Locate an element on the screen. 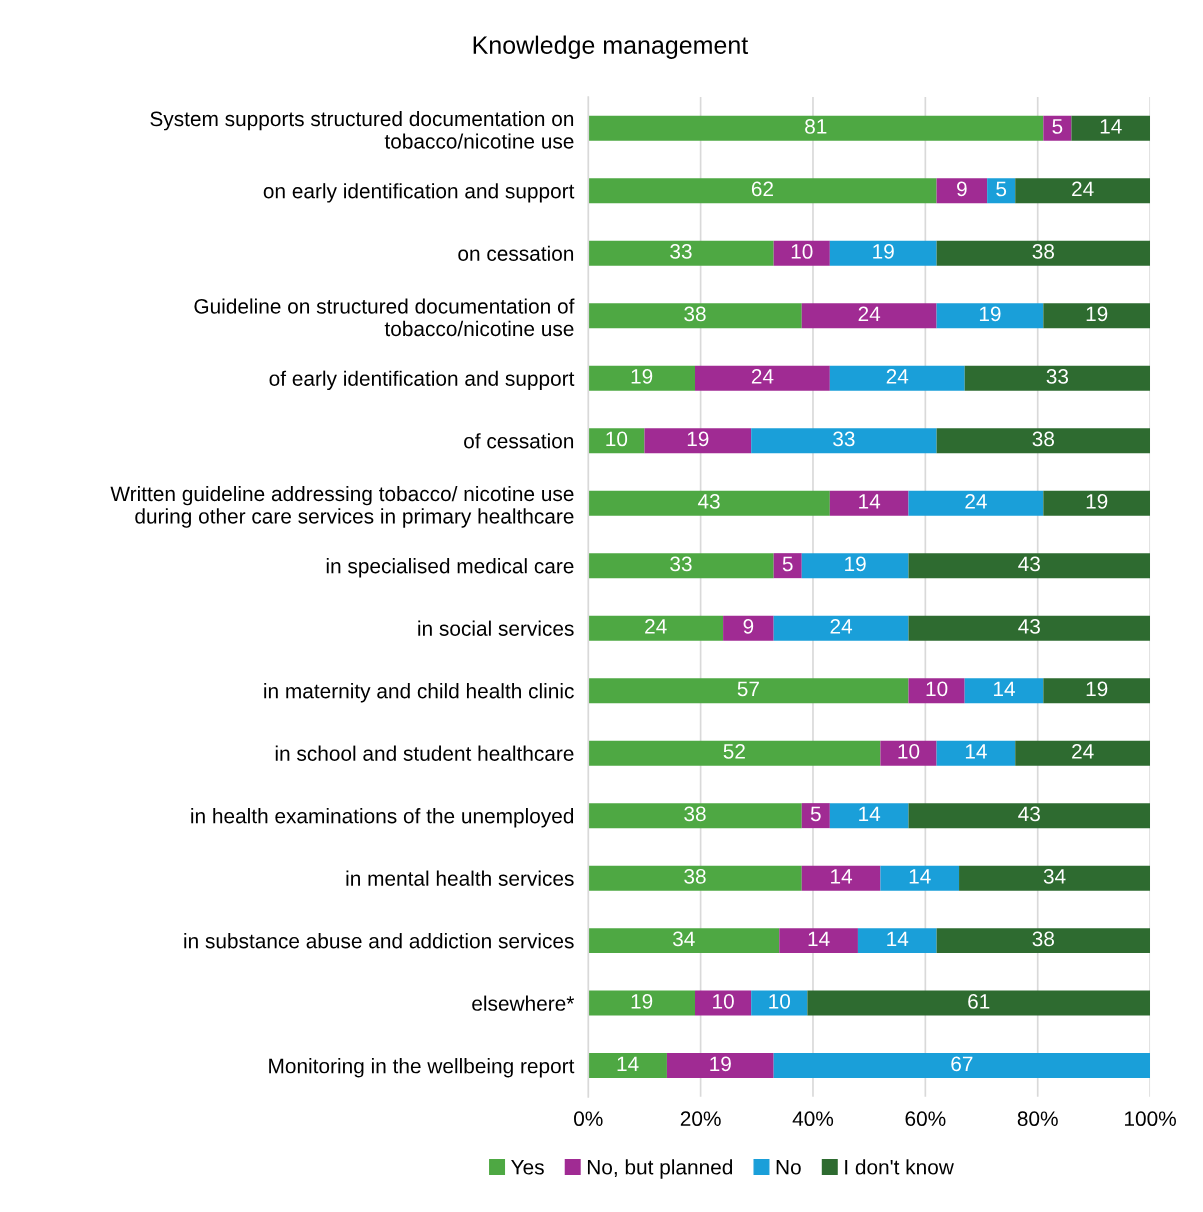 The height and width of the screenshot is (1212, 1203). y-tick-label: Written guideline addressing tobacco/ nicotine use during other care services in primary healthcare is located at coordinates (342, 506).